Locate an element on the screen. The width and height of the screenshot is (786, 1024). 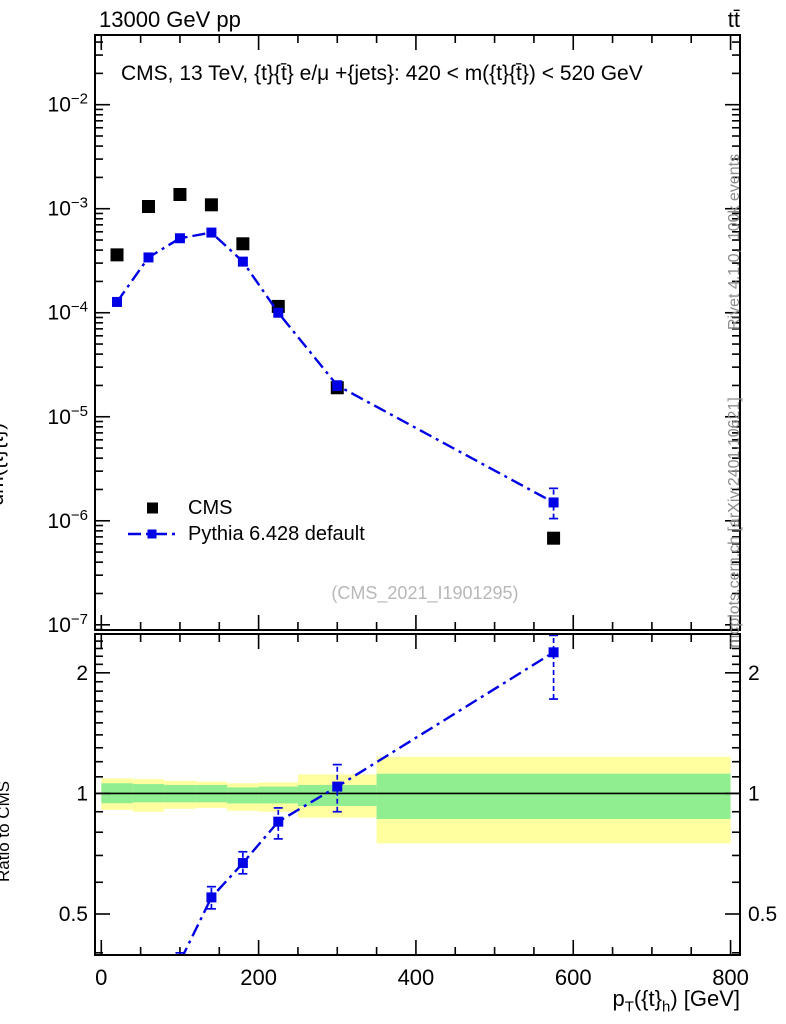
beam-energy-label: 13000 GeV pp is located at coordinates (170, 19).